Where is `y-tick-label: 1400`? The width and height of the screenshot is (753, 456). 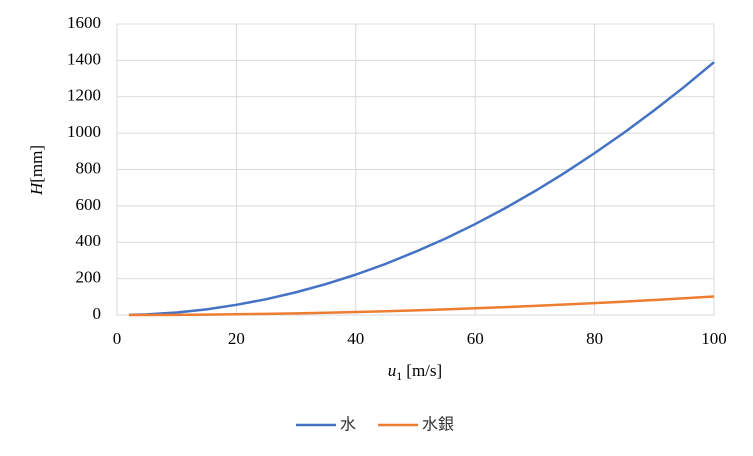
y-tick-label: 1400 is located at coordinates (84, 58).